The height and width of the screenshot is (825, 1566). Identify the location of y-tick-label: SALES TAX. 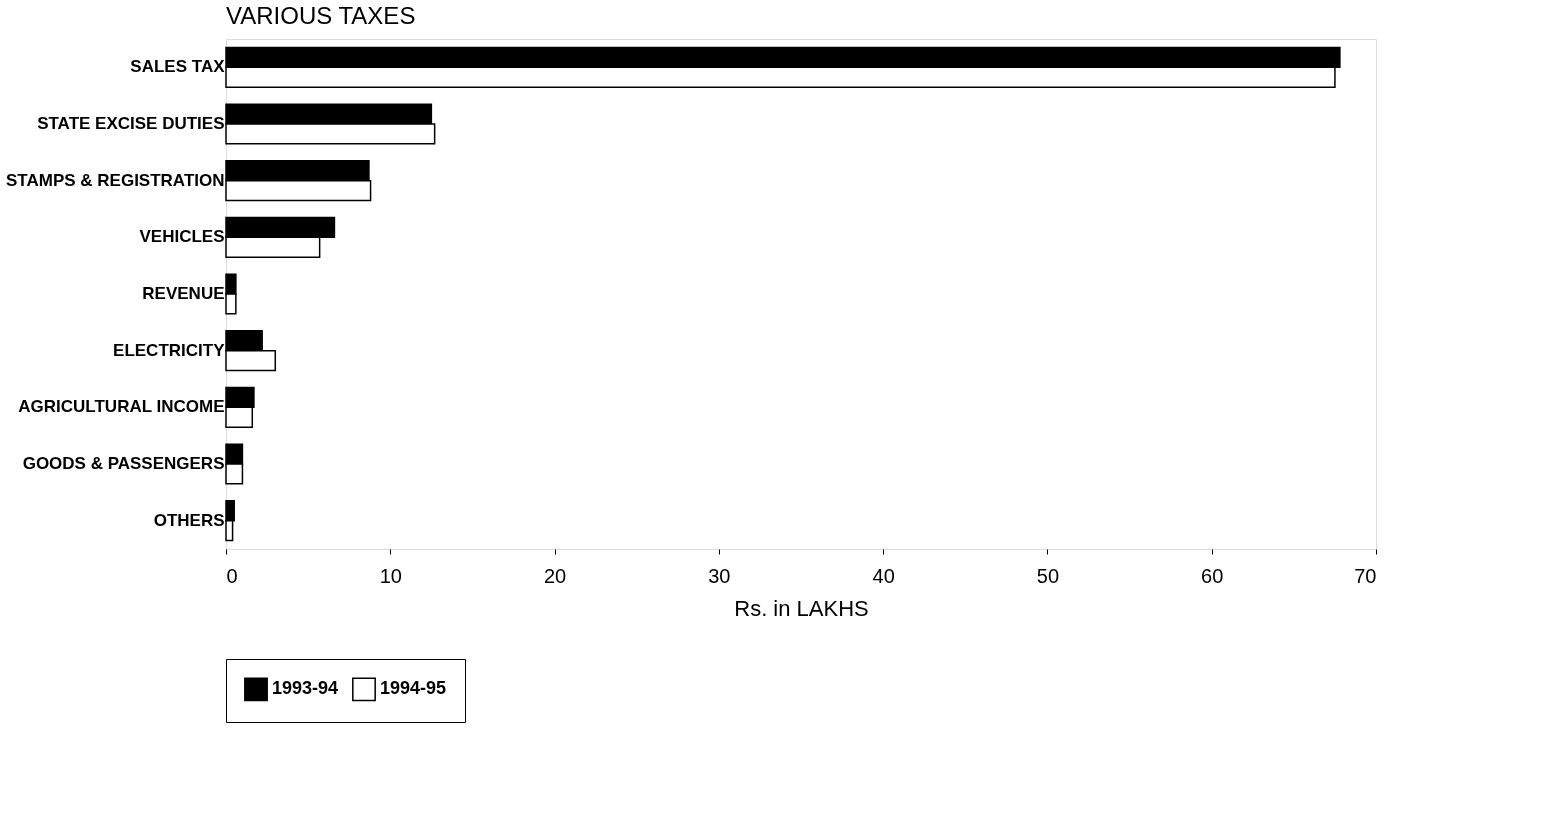
(178, 67).